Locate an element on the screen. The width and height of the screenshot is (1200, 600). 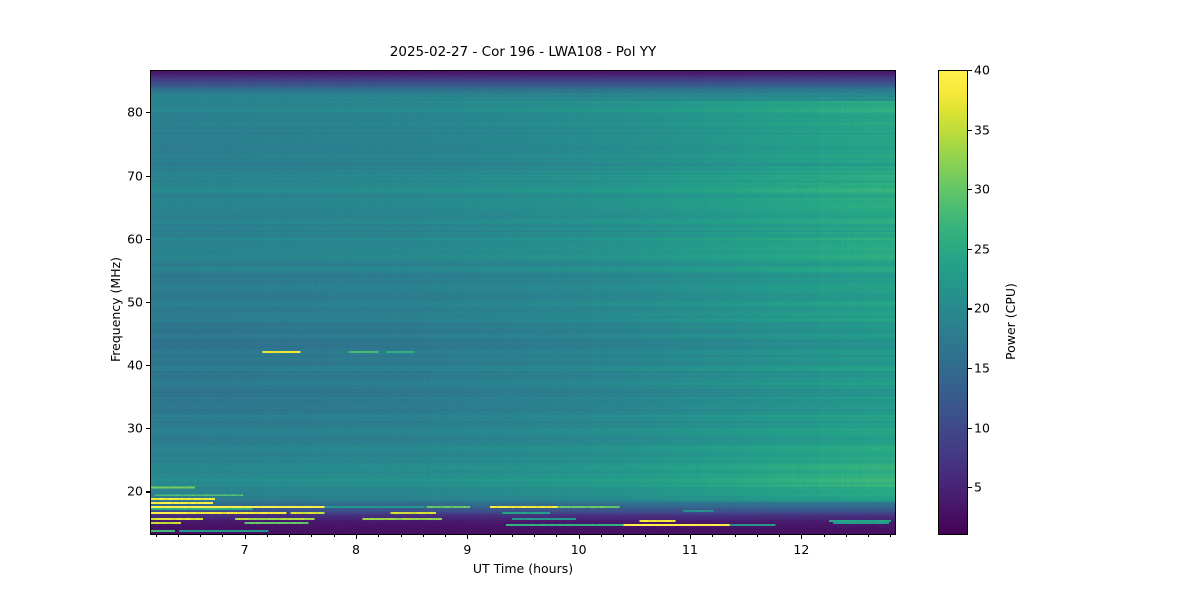
colorbar is located at coordinates (953, 302).